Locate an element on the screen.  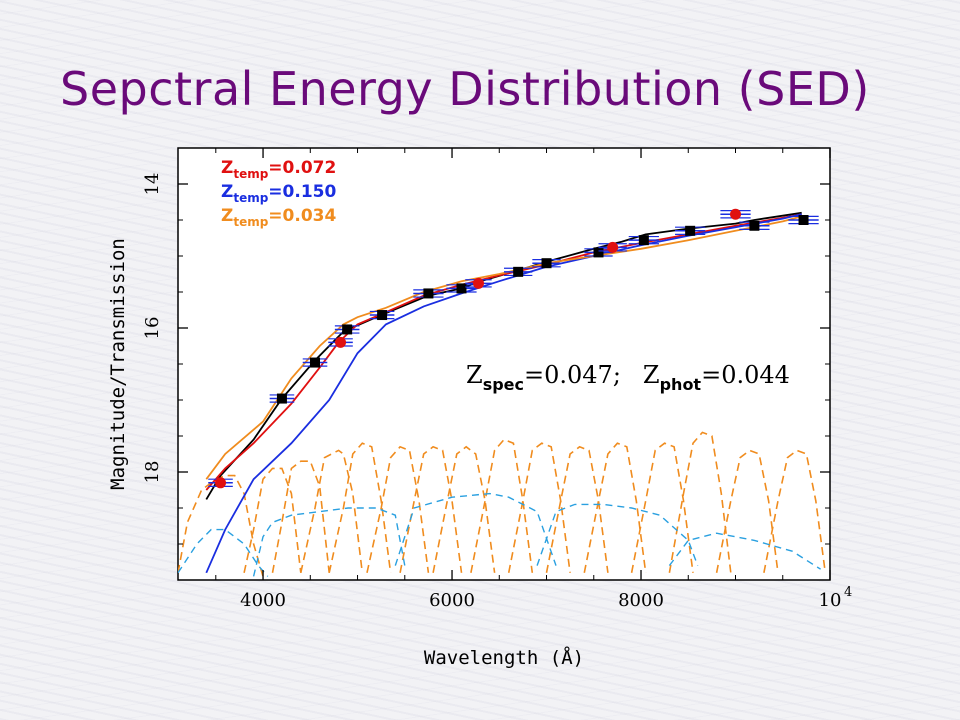
x-tick-label: 6000 is located at coordinates (452, 600).